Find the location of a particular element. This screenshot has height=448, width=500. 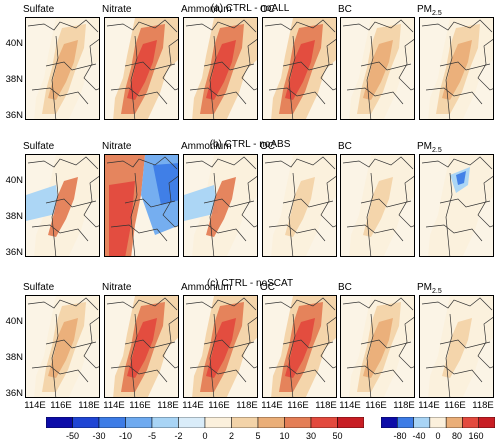

colorbar-label: 10 is located at coordinates (284, 436).